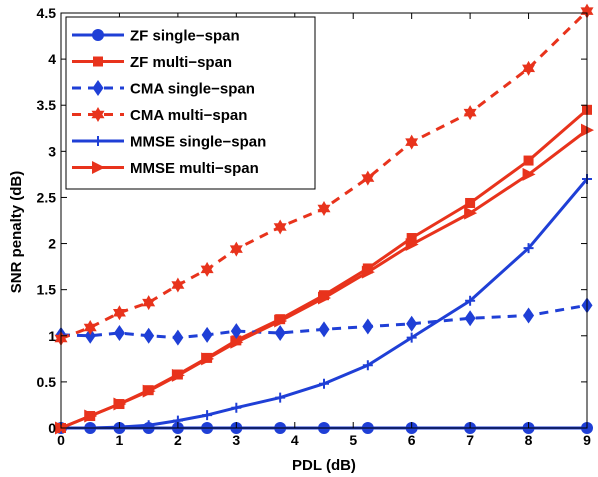 This screenshot has height=477, width=598. I want to click on legend-entry: ZF multi−span, so click(152, 62).